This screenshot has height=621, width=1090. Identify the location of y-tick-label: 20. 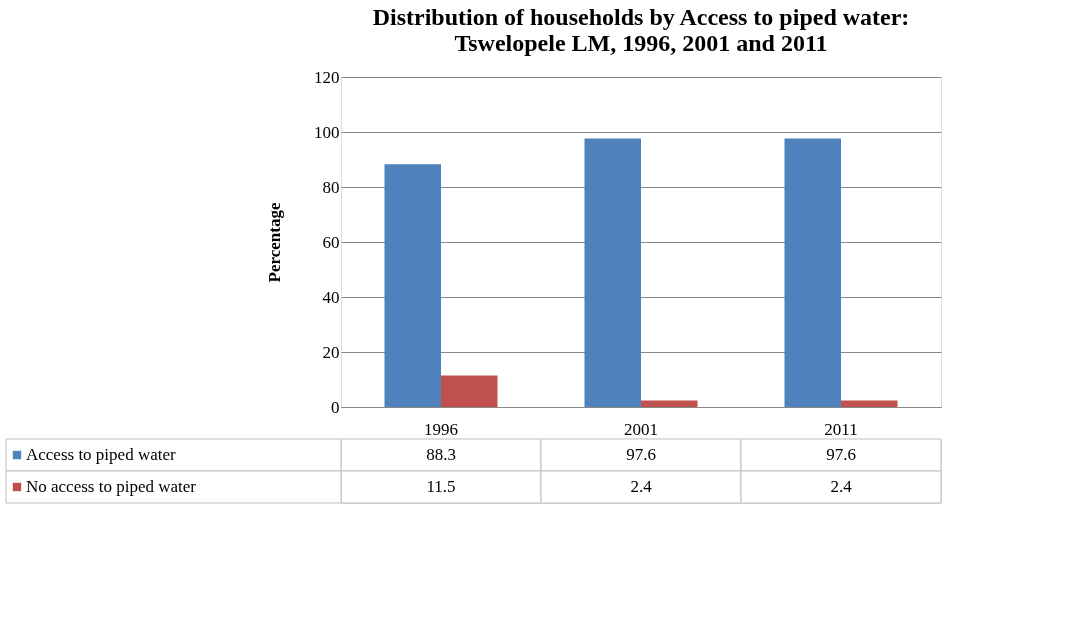
(331, 352).